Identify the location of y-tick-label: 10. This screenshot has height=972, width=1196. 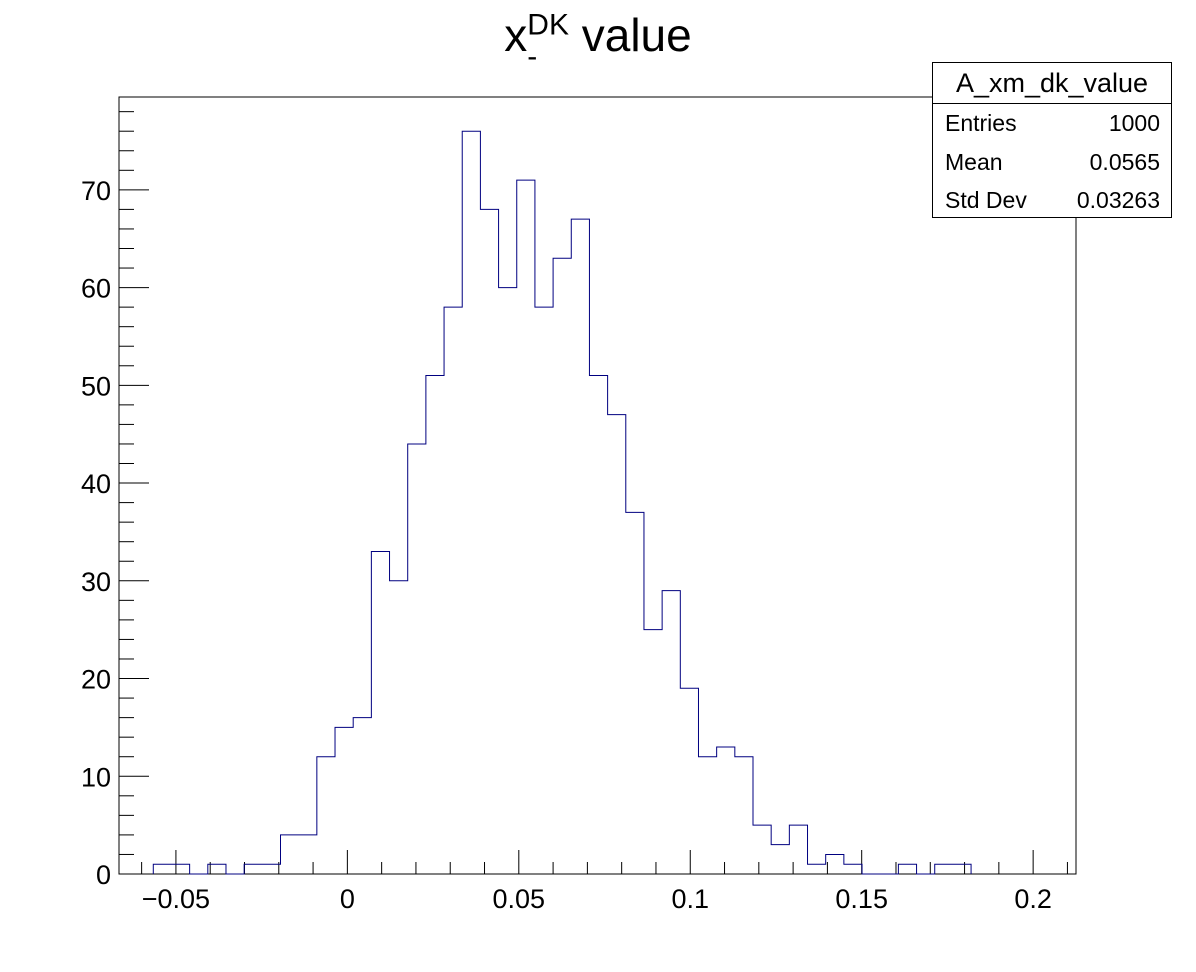
(96, 777).